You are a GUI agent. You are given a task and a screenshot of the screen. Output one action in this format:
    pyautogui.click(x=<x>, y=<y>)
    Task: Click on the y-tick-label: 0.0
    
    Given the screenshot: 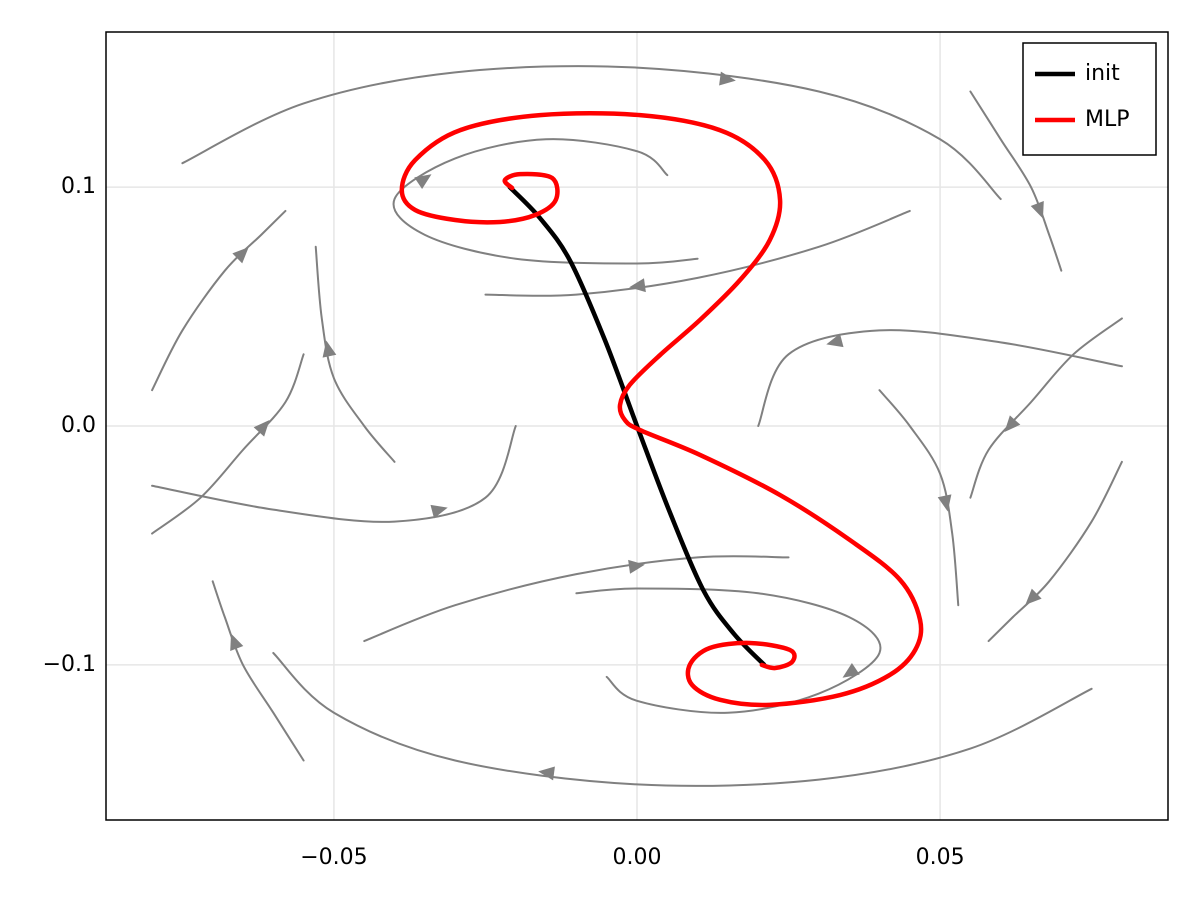 What is the action you would take?
    pyautogui.click(x=78, y=425)
    